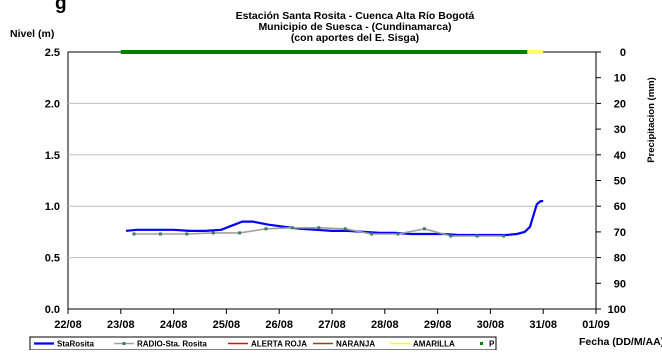  Describe the element at coordinates (434, 344) in the screenshot. I see `legend-label: AMARILLA` at that location.